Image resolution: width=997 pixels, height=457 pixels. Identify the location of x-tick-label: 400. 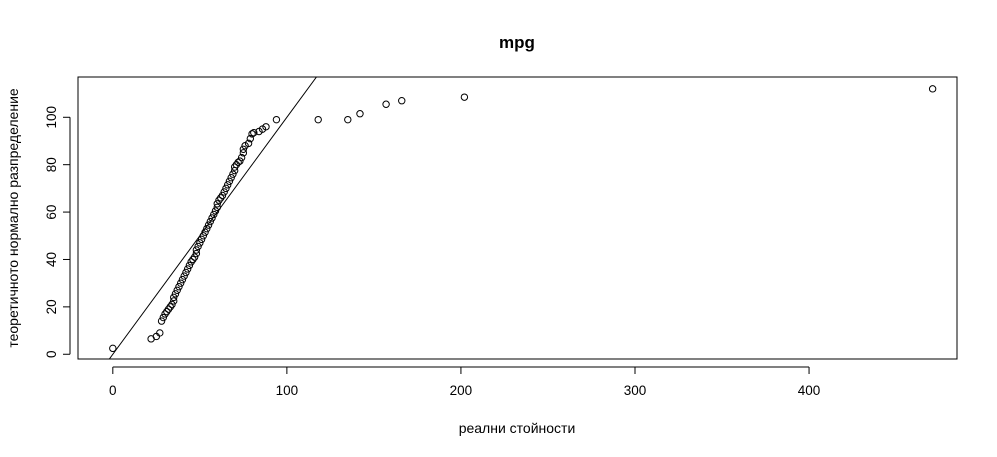
(809, 390).